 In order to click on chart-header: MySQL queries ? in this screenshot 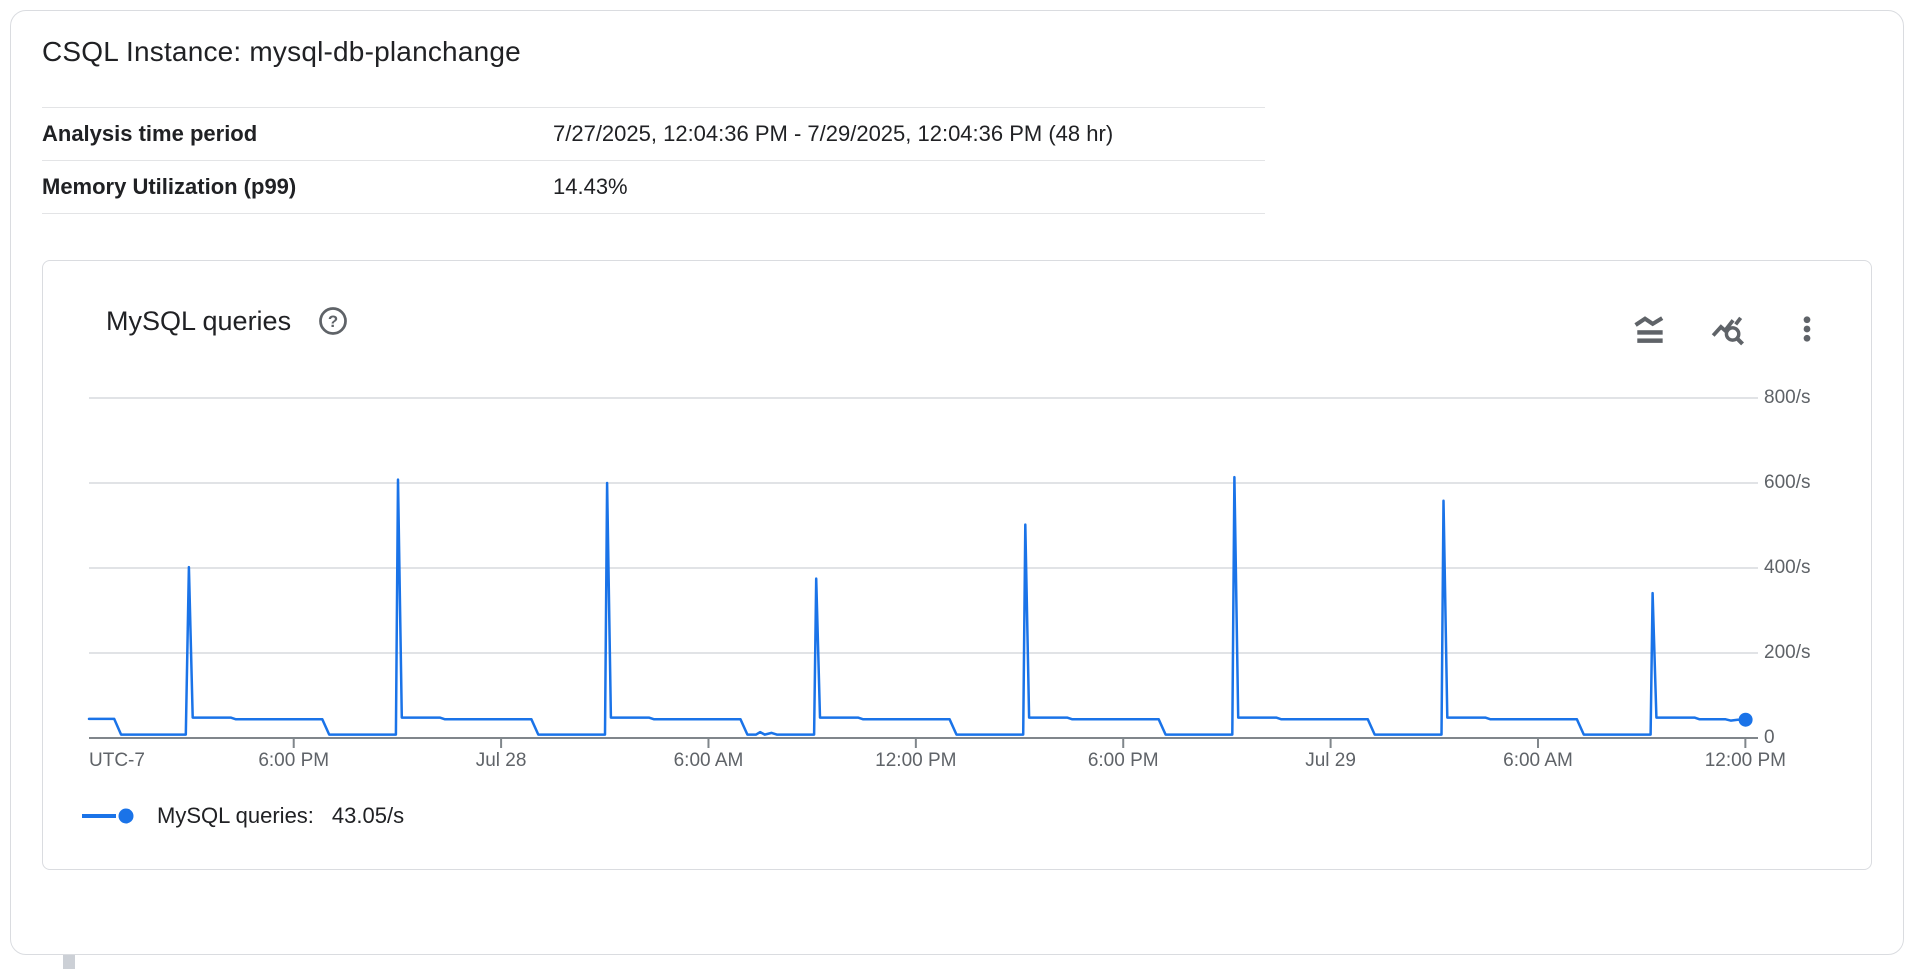, I will do `click(227, 321)`.